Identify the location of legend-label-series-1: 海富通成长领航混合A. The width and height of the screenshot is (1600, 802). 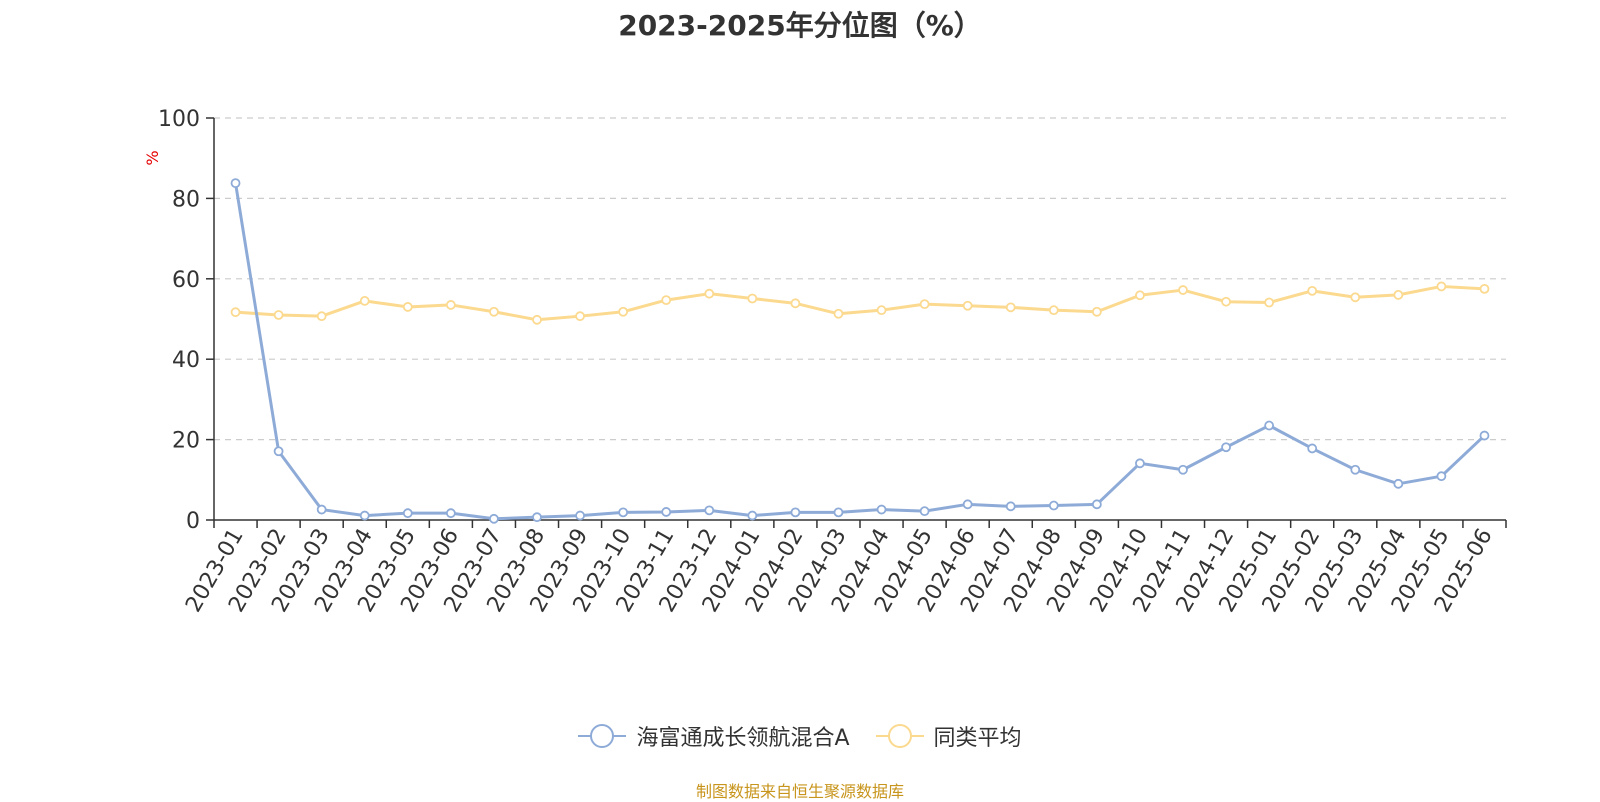
(743, 738).